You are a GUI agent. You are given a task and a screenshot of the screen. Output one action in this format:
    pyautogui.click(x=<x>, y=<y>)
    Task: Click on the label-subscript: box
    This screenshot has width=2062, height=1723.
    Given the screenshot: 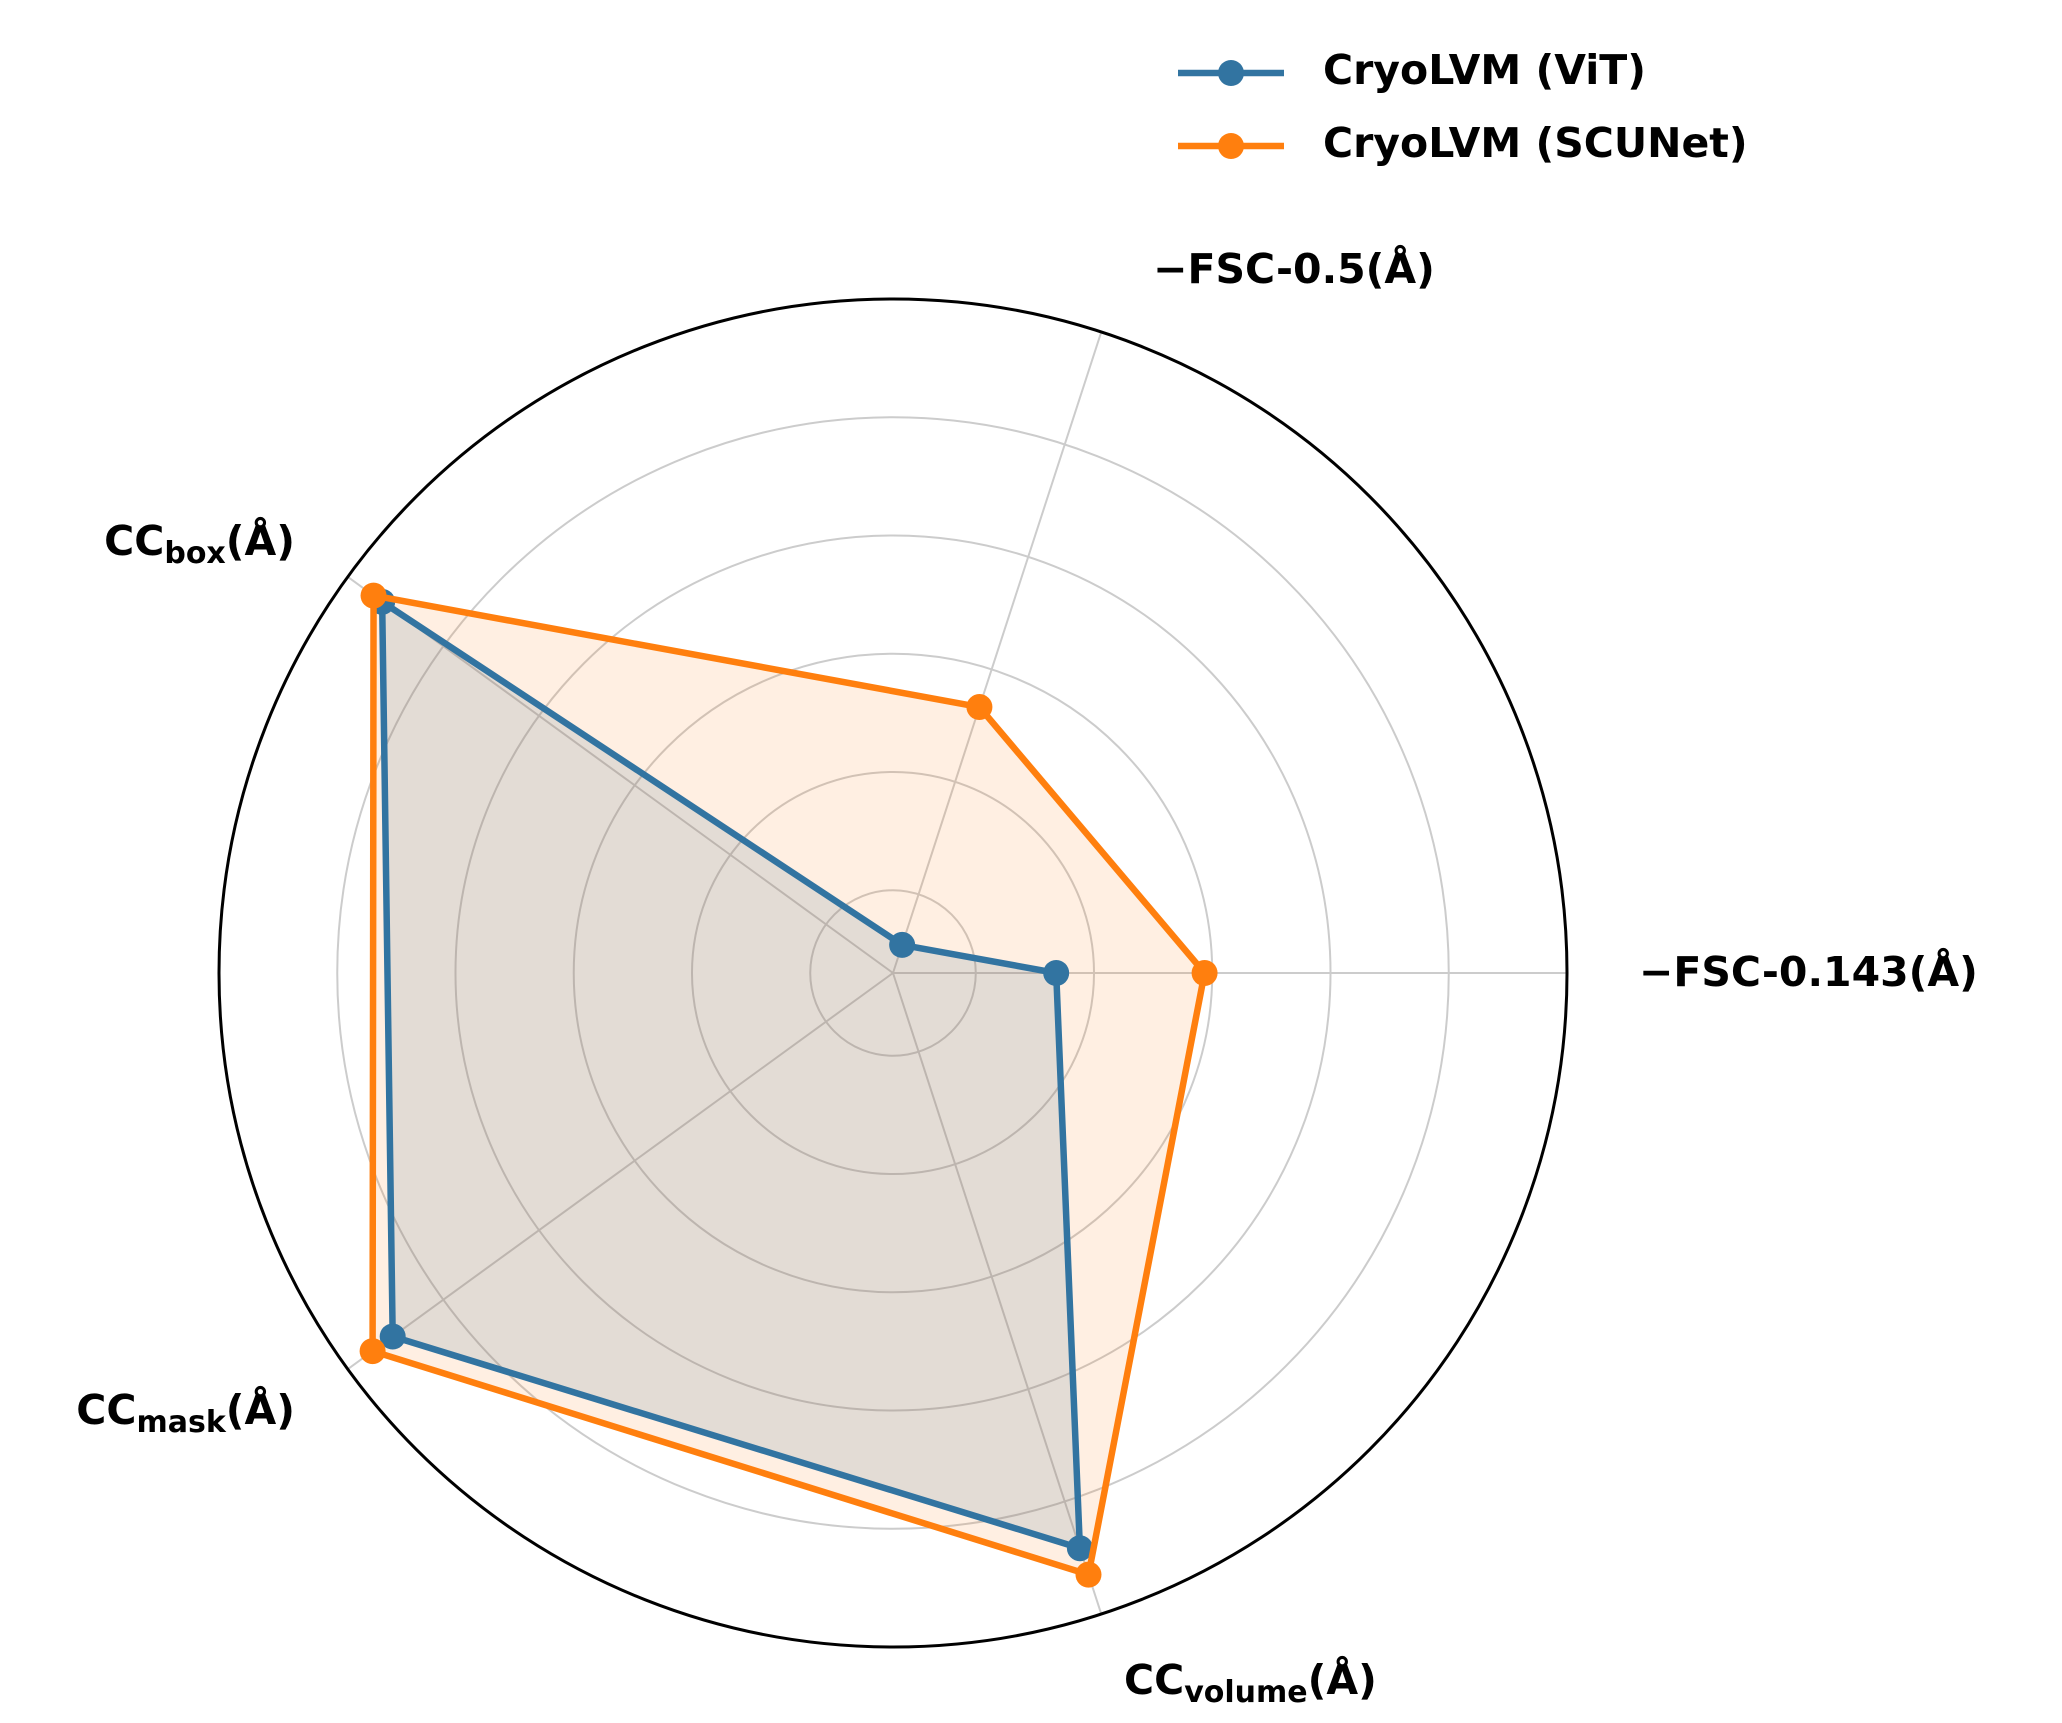 What is the action you would take?
    pyautogui.click(x=194, y=553)
    